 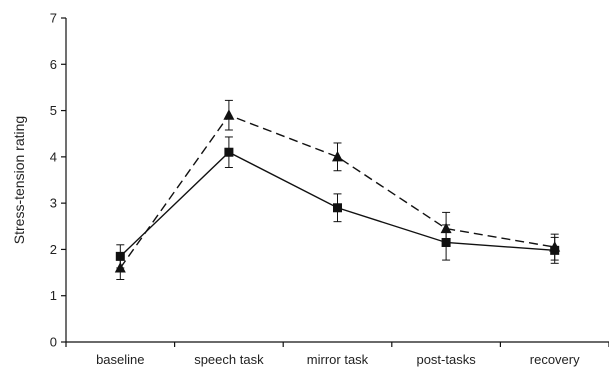 I want to click on y-tick-label: 5, so click(x=53, y=110).